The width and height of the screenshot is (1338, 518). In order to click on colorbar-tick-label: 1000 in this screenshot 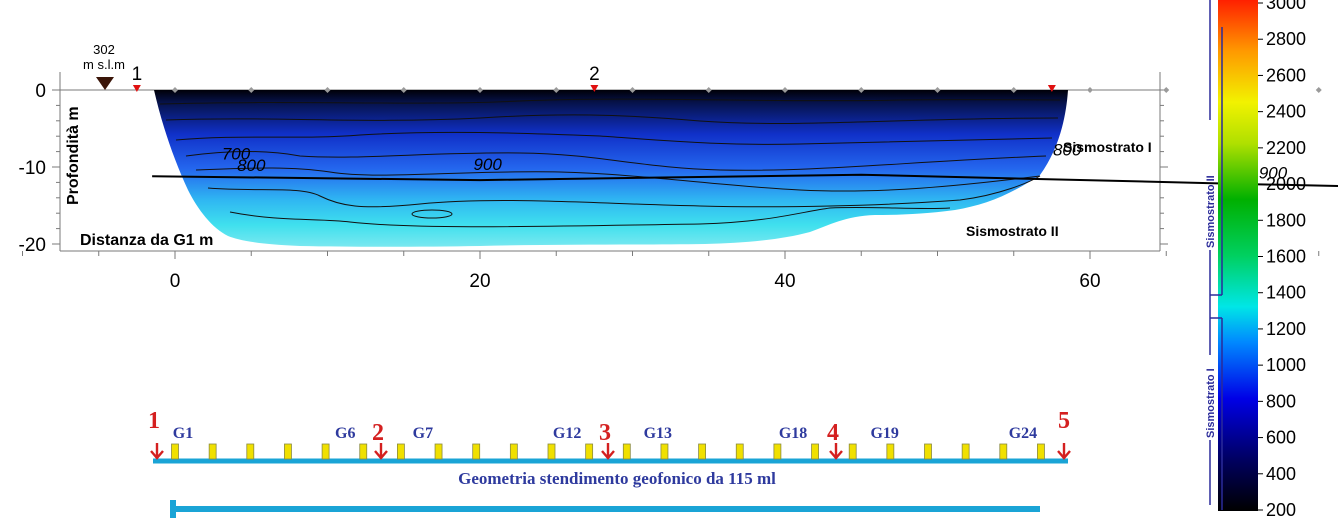, I will do `click(1286, 365)`.